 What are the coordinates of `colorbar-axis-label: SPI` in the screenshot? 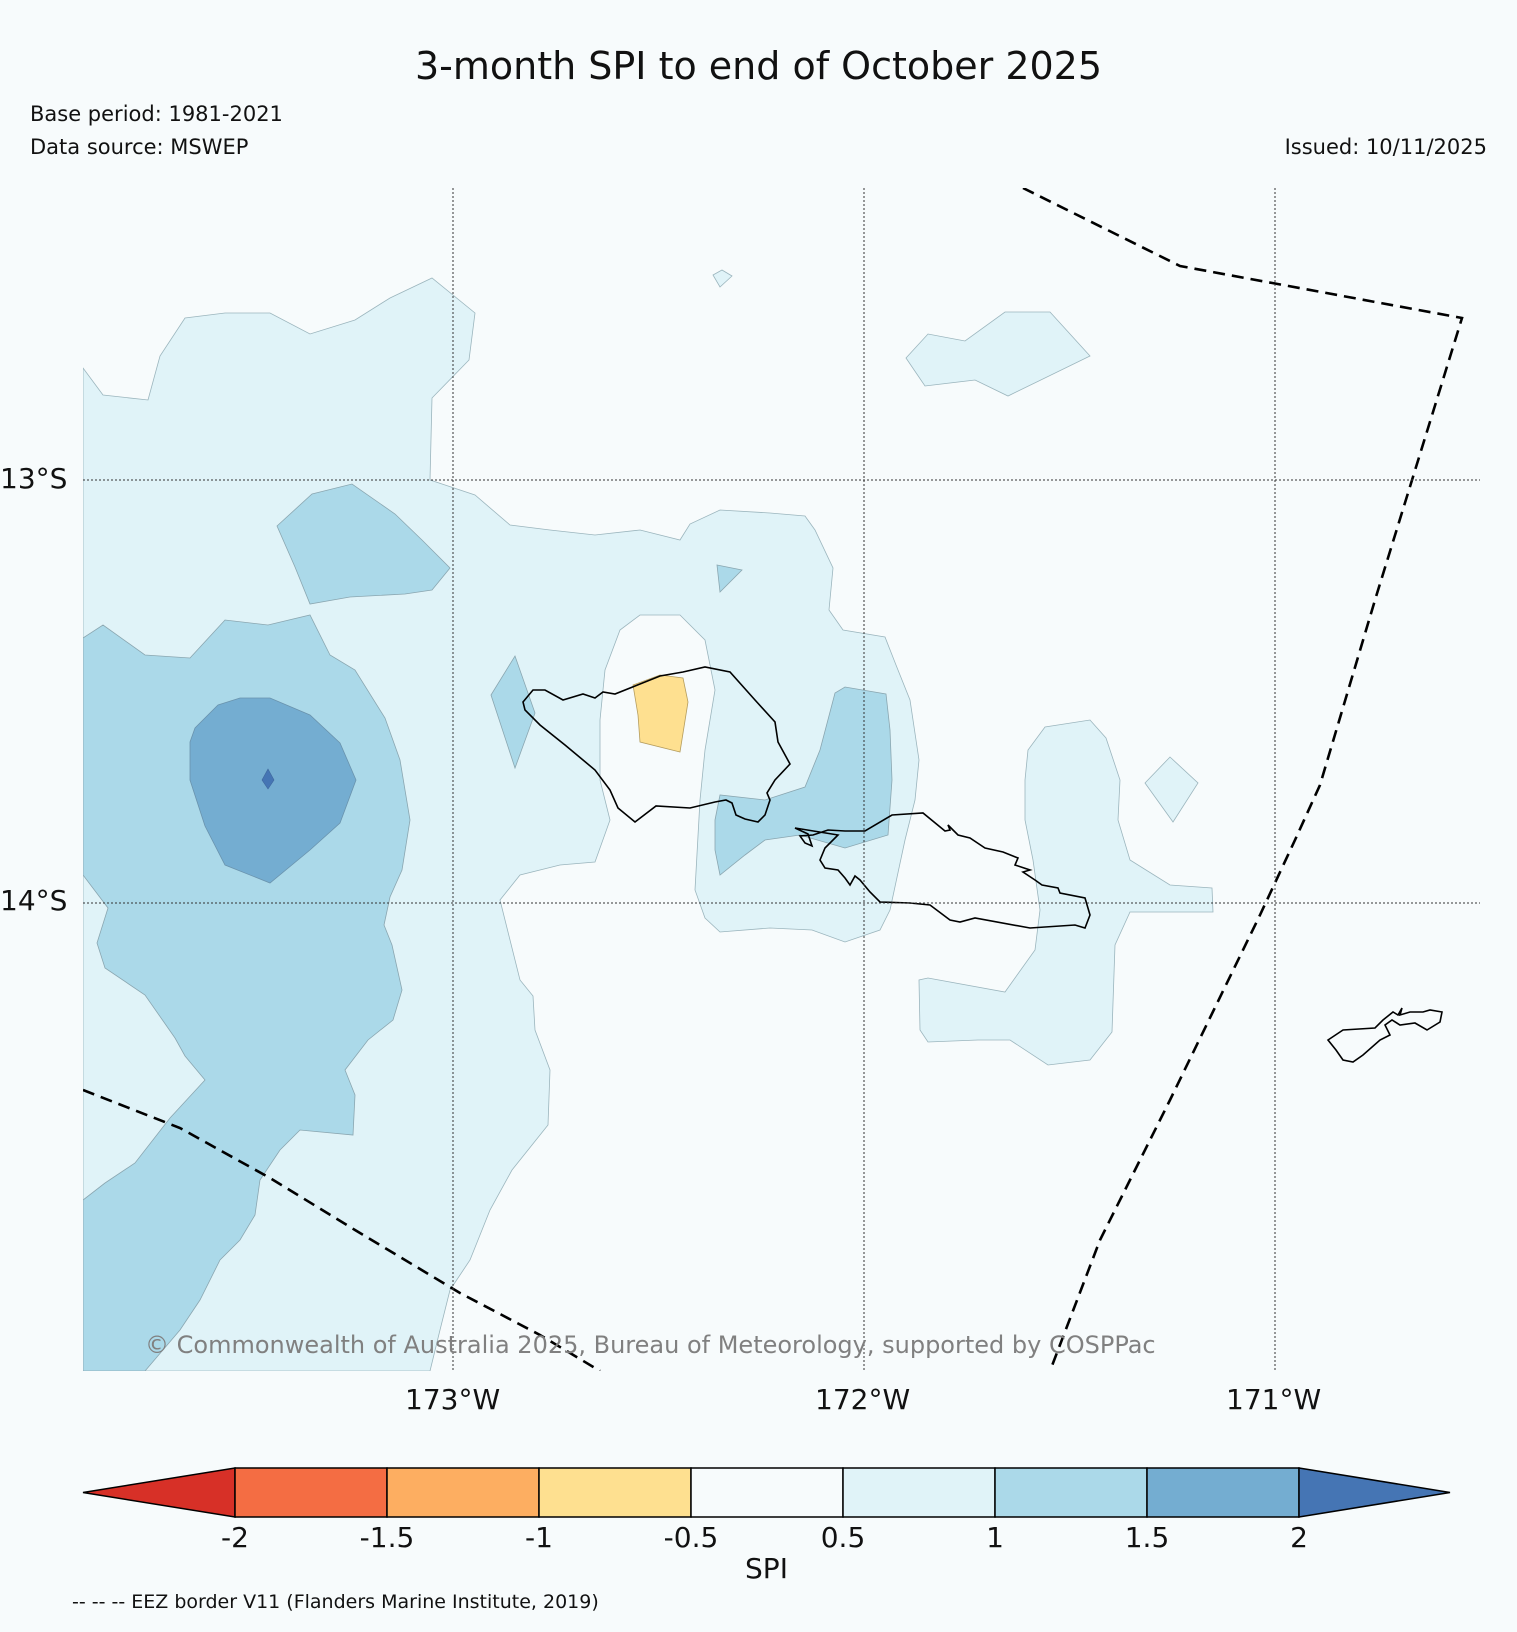 It's located at (766, 1568).